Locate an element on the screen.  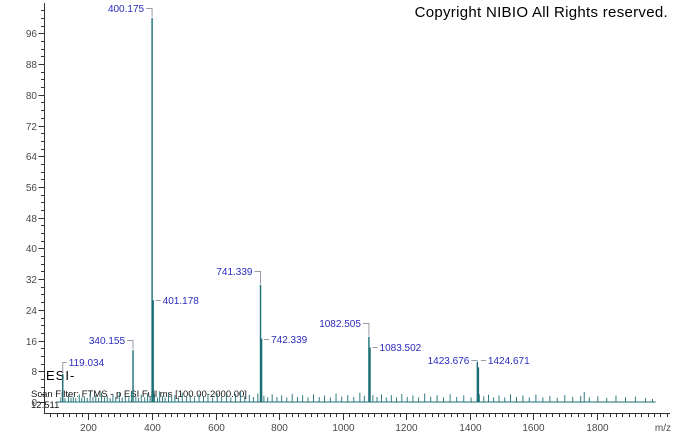
y-tick-label: 48 is located at coordinates (32, 219).